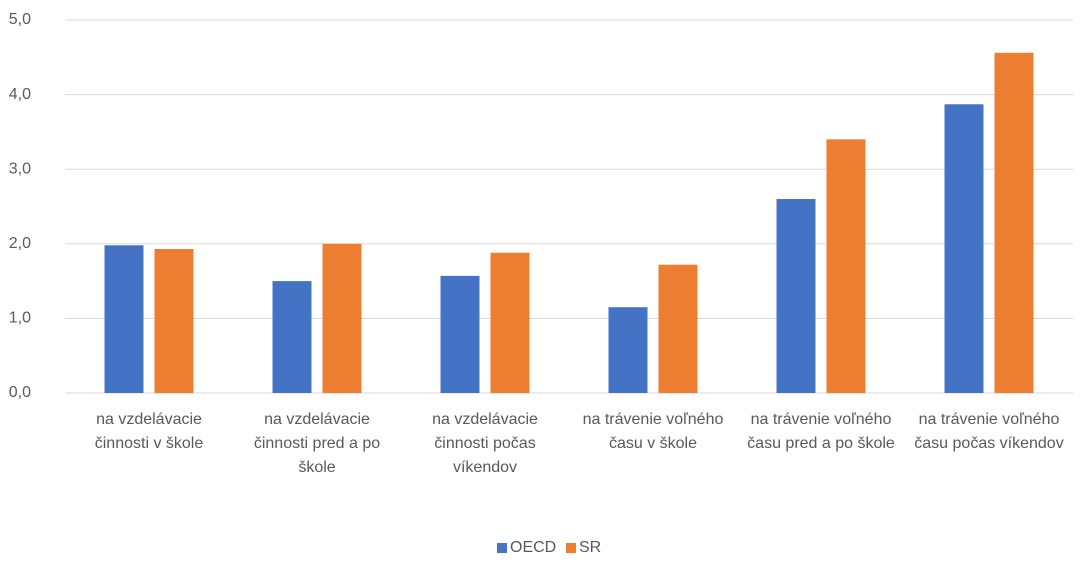  Describe the element at coordinates (20, 243) in the screenshot. I see `y-tick-label: 2,0` at that location.